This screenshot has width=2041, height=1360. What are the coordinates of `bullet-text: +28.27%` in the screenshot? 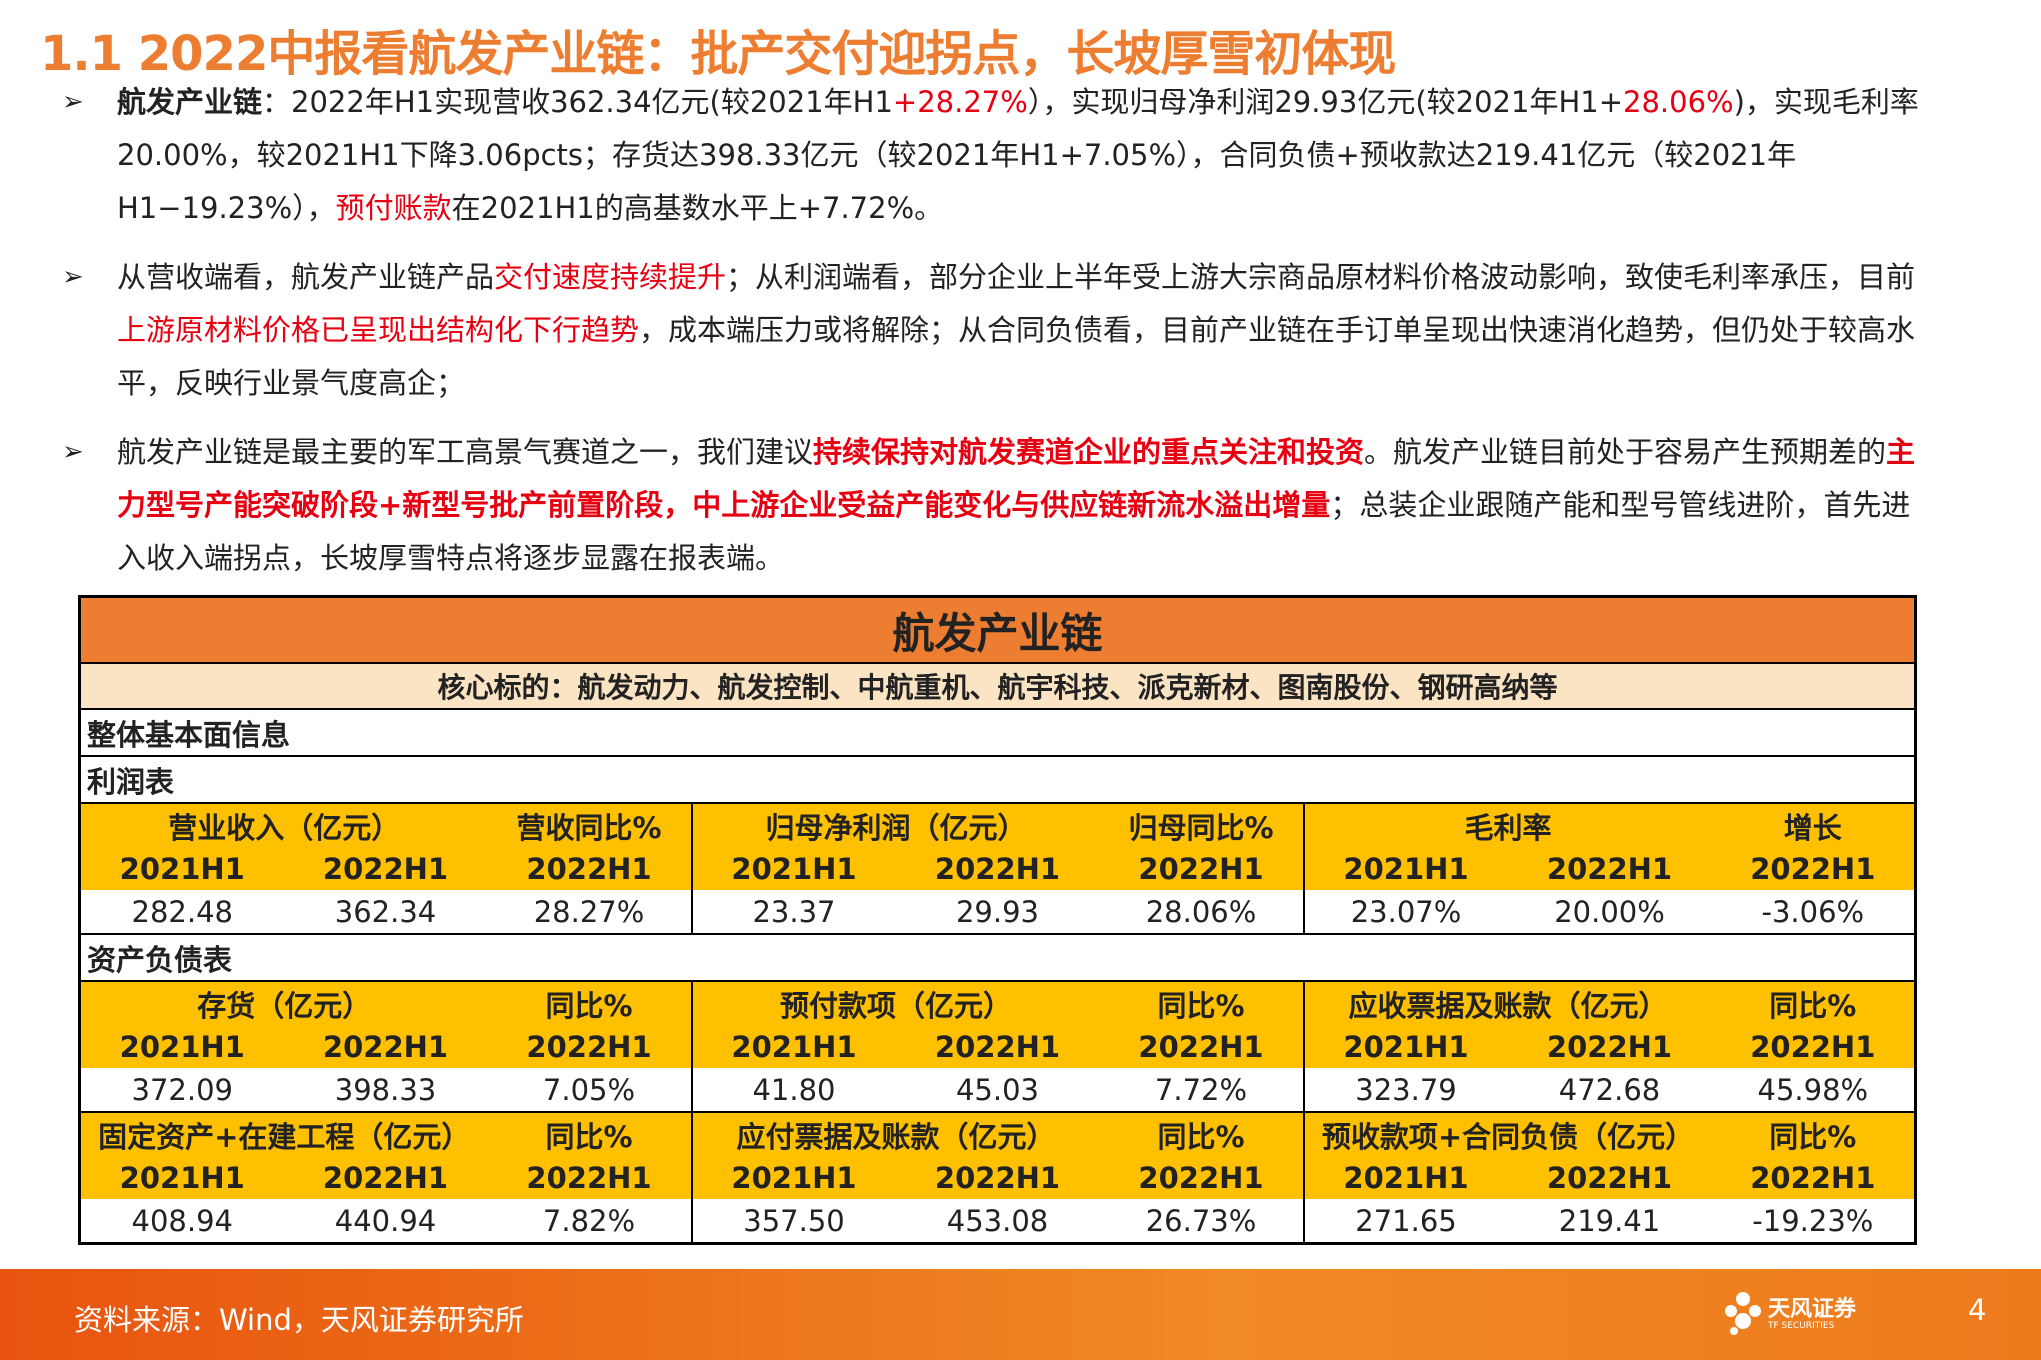 It's located at (960, 102).